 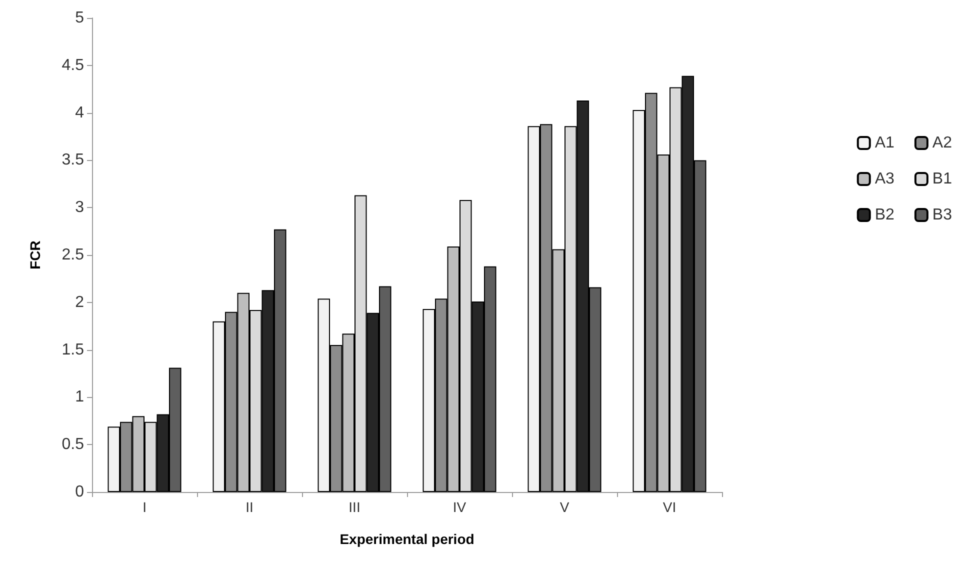 I want to click on y-tick-label: 3, so click(x=79, y=207).